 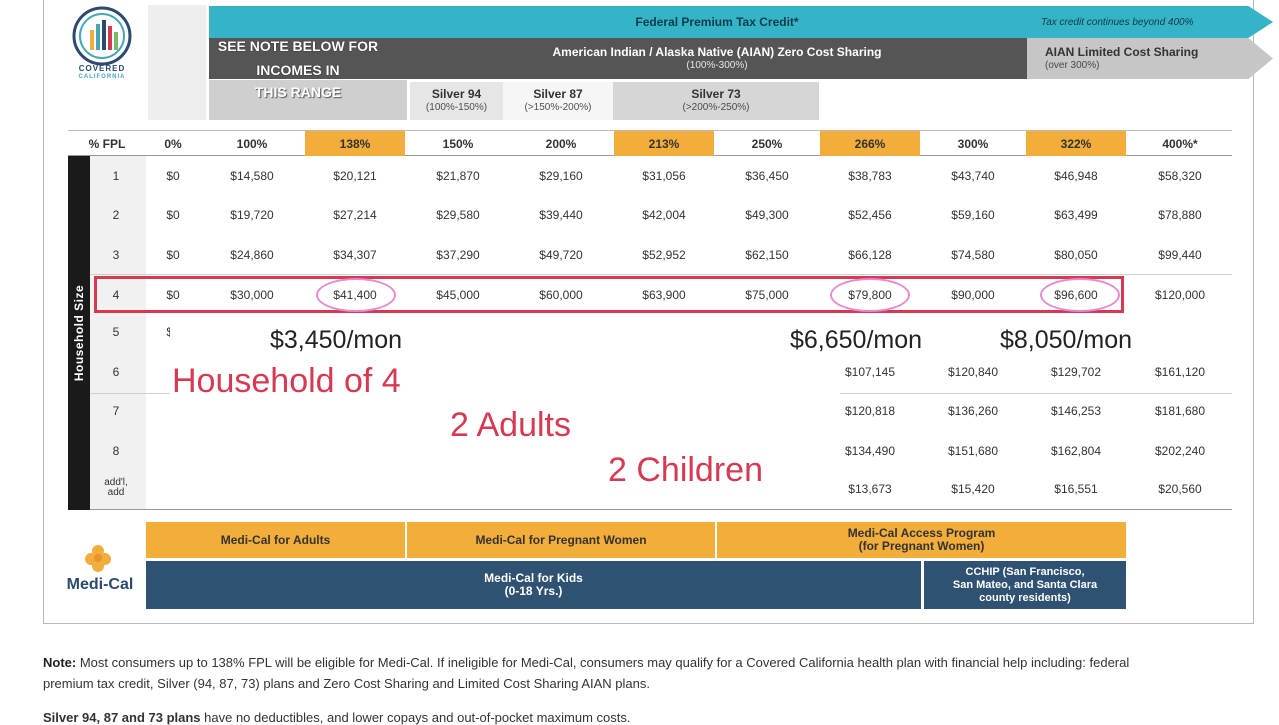 What do you see at coordinates (252, 295) in the screenshot?
I see `income-cell: $30,000` at bounding box center [252, 295].